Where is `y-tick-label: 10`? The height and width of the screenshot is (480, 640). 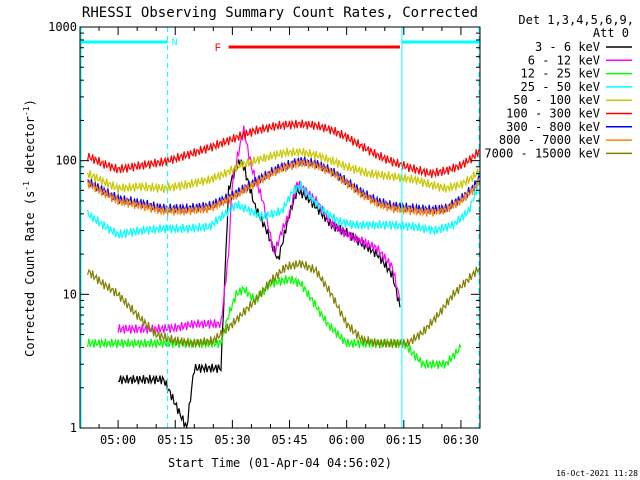
y-tick-label: 10 is located at coordinates (70, 294).